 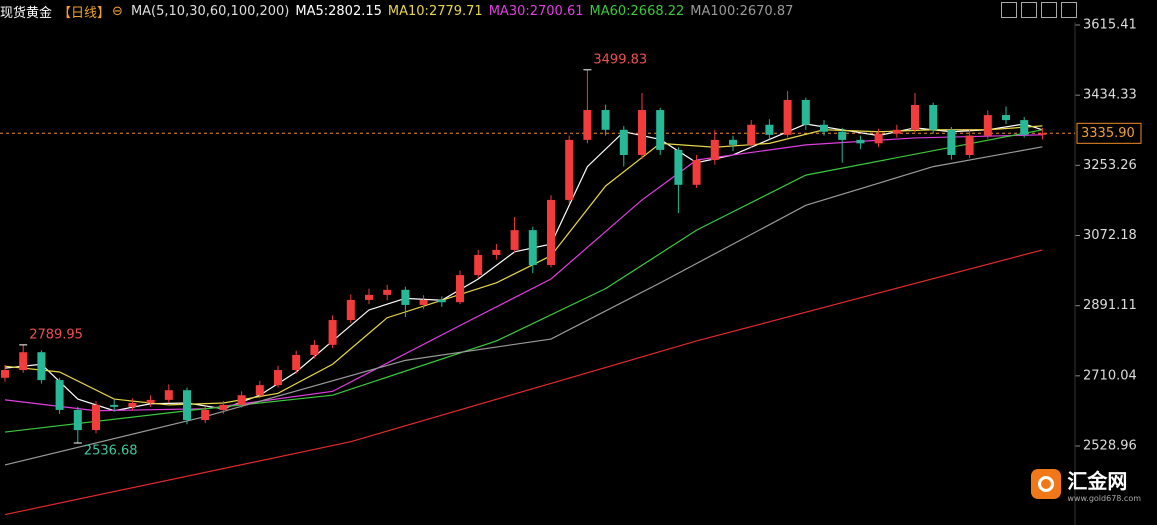 I want to click on y-tick-label: 2891.11, so click(x=1110, y=305).